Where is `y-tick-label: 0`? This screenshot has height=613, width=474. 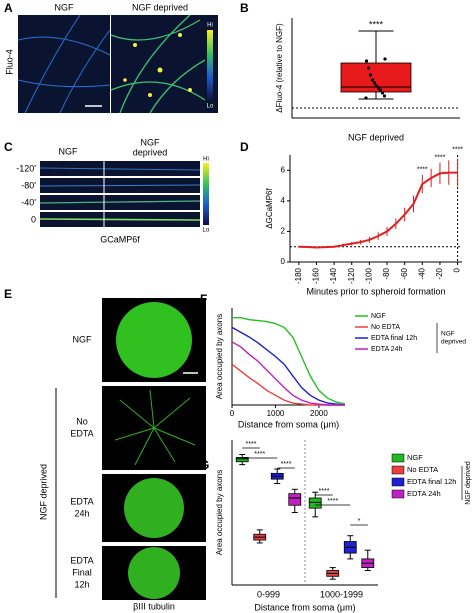
y-tick-label: 0 is located at coordinates (283, 261).